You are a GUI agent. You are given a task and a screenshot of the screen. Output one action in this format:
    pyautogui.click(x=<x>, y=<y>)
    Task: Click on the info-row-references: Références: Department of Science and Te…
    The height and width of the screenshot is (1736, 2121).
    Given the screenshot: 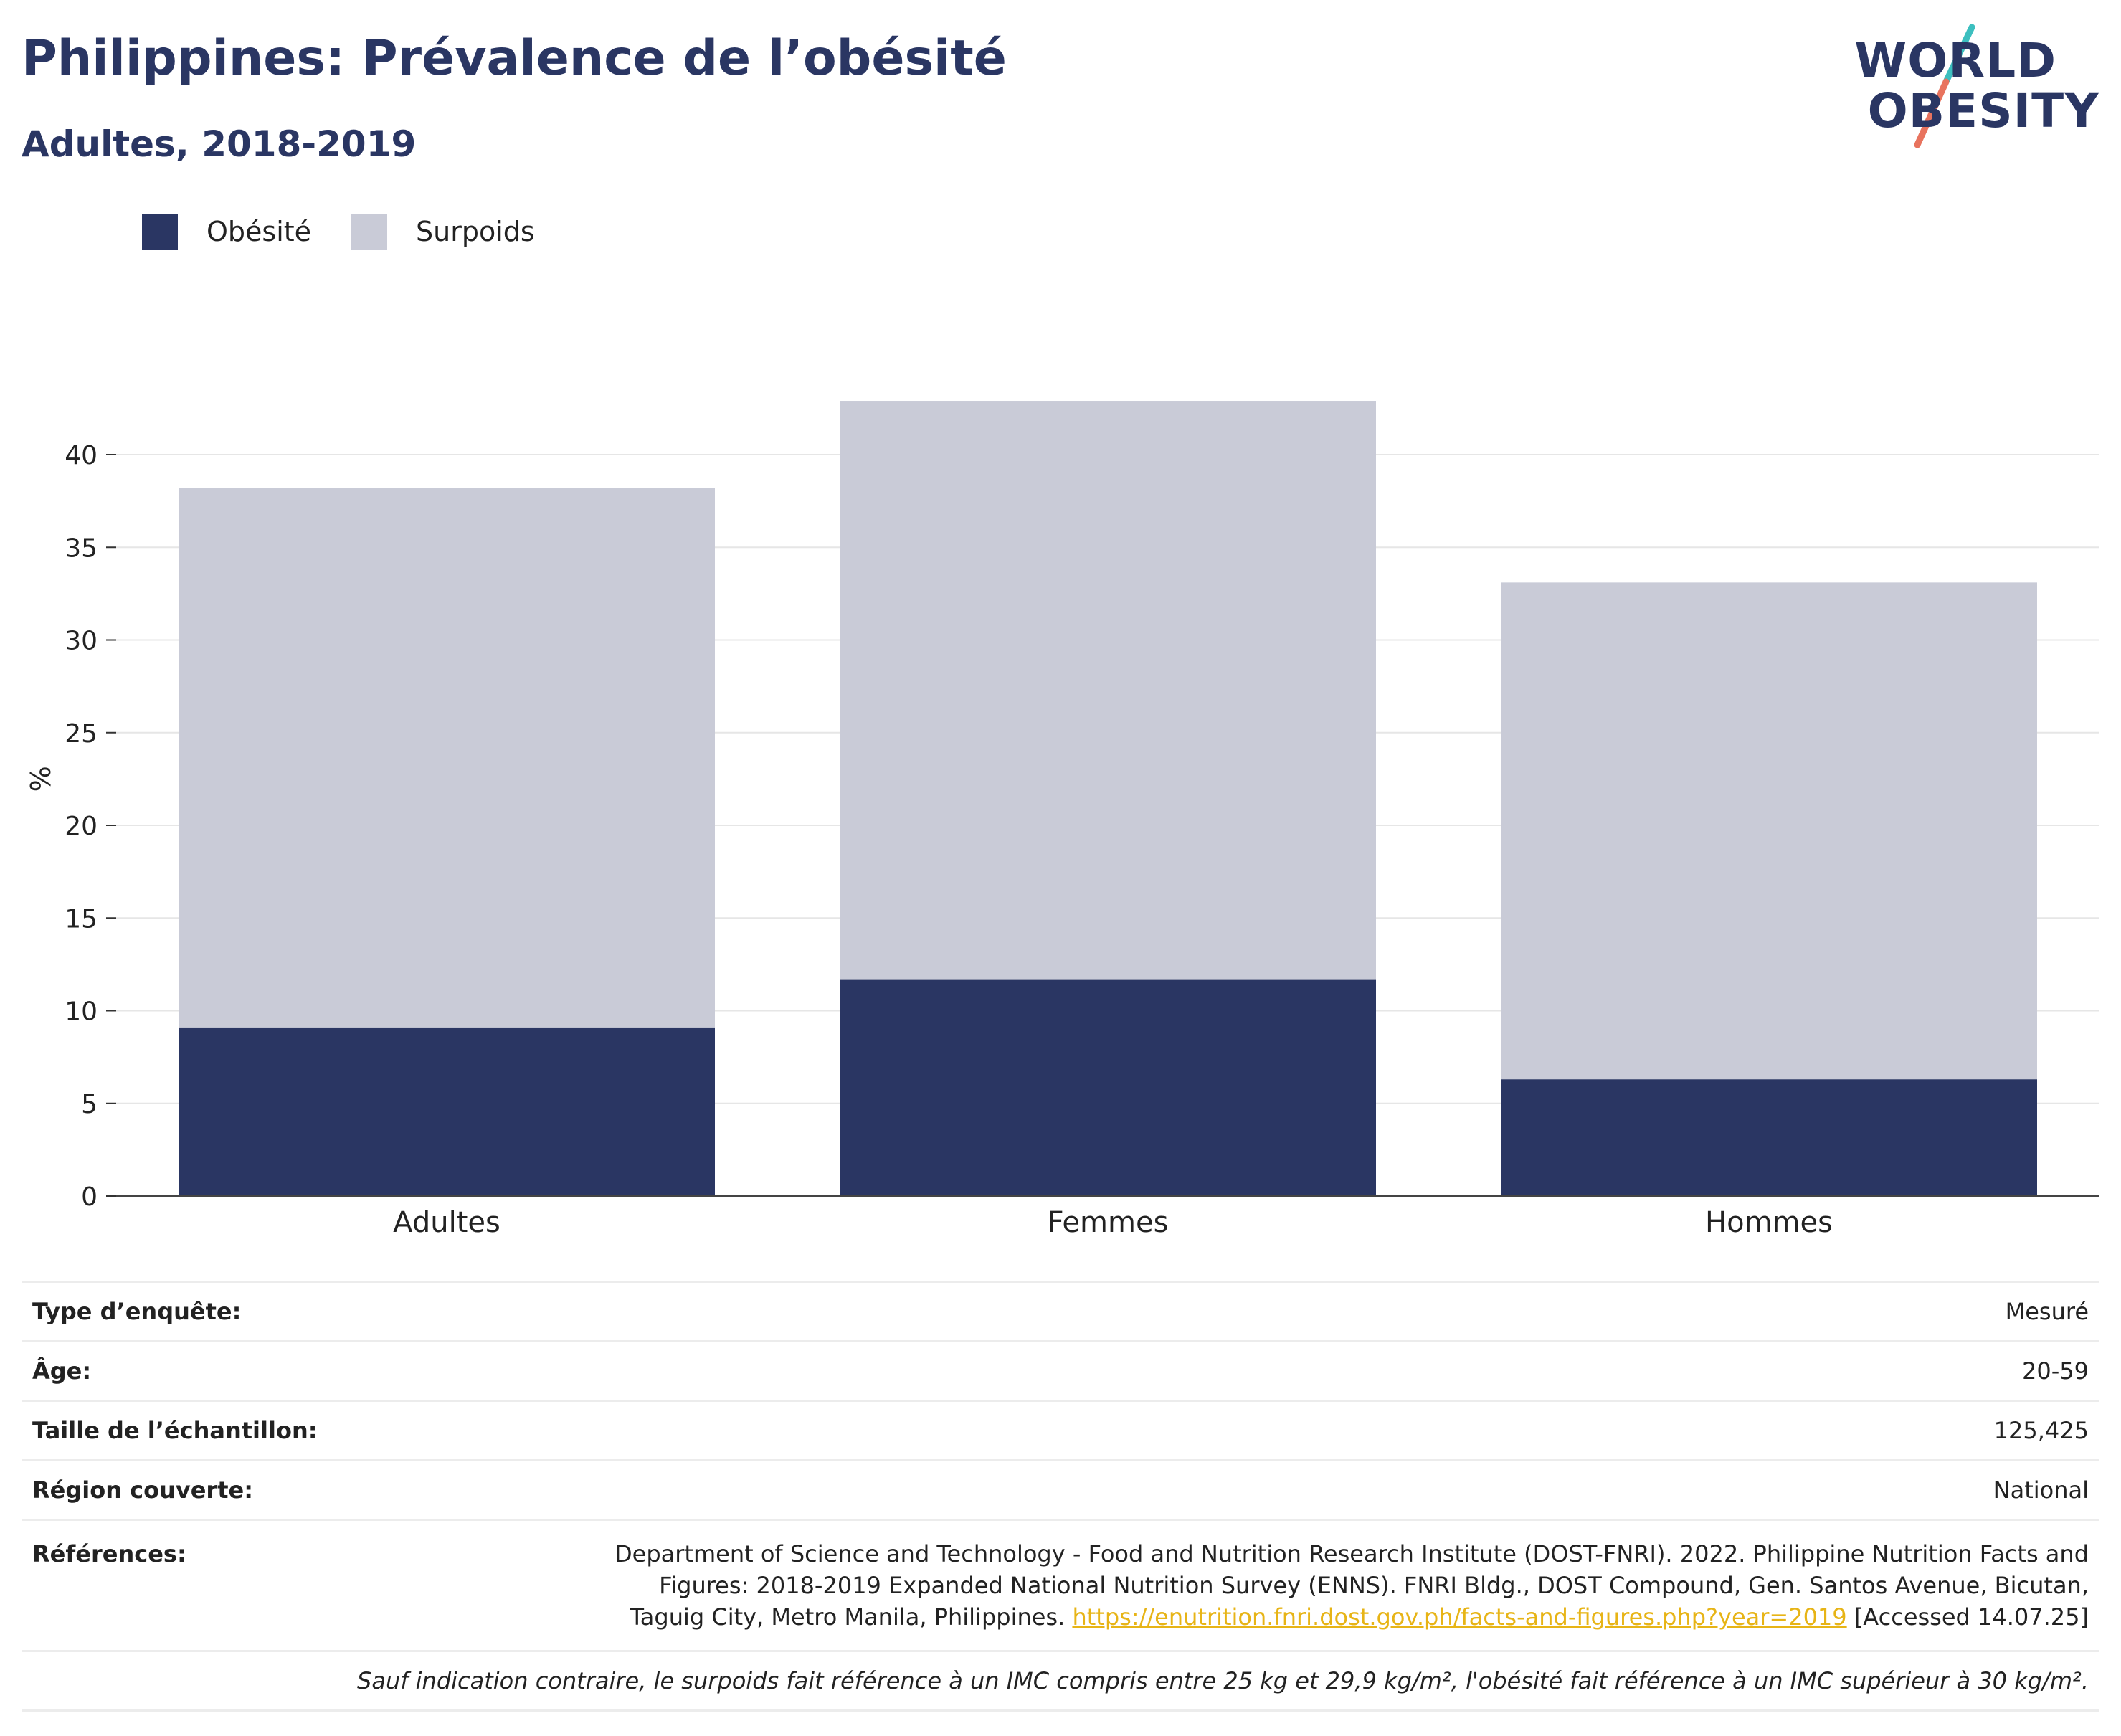 What is the action you would take?
    pyautogui.click(x=1060, y=1585)
    